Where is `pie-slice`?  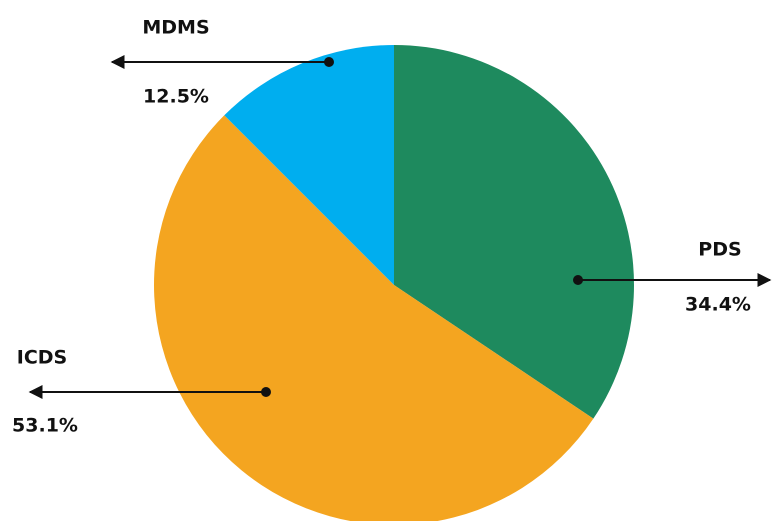 pie-slice is located at coordinates (309, 165).